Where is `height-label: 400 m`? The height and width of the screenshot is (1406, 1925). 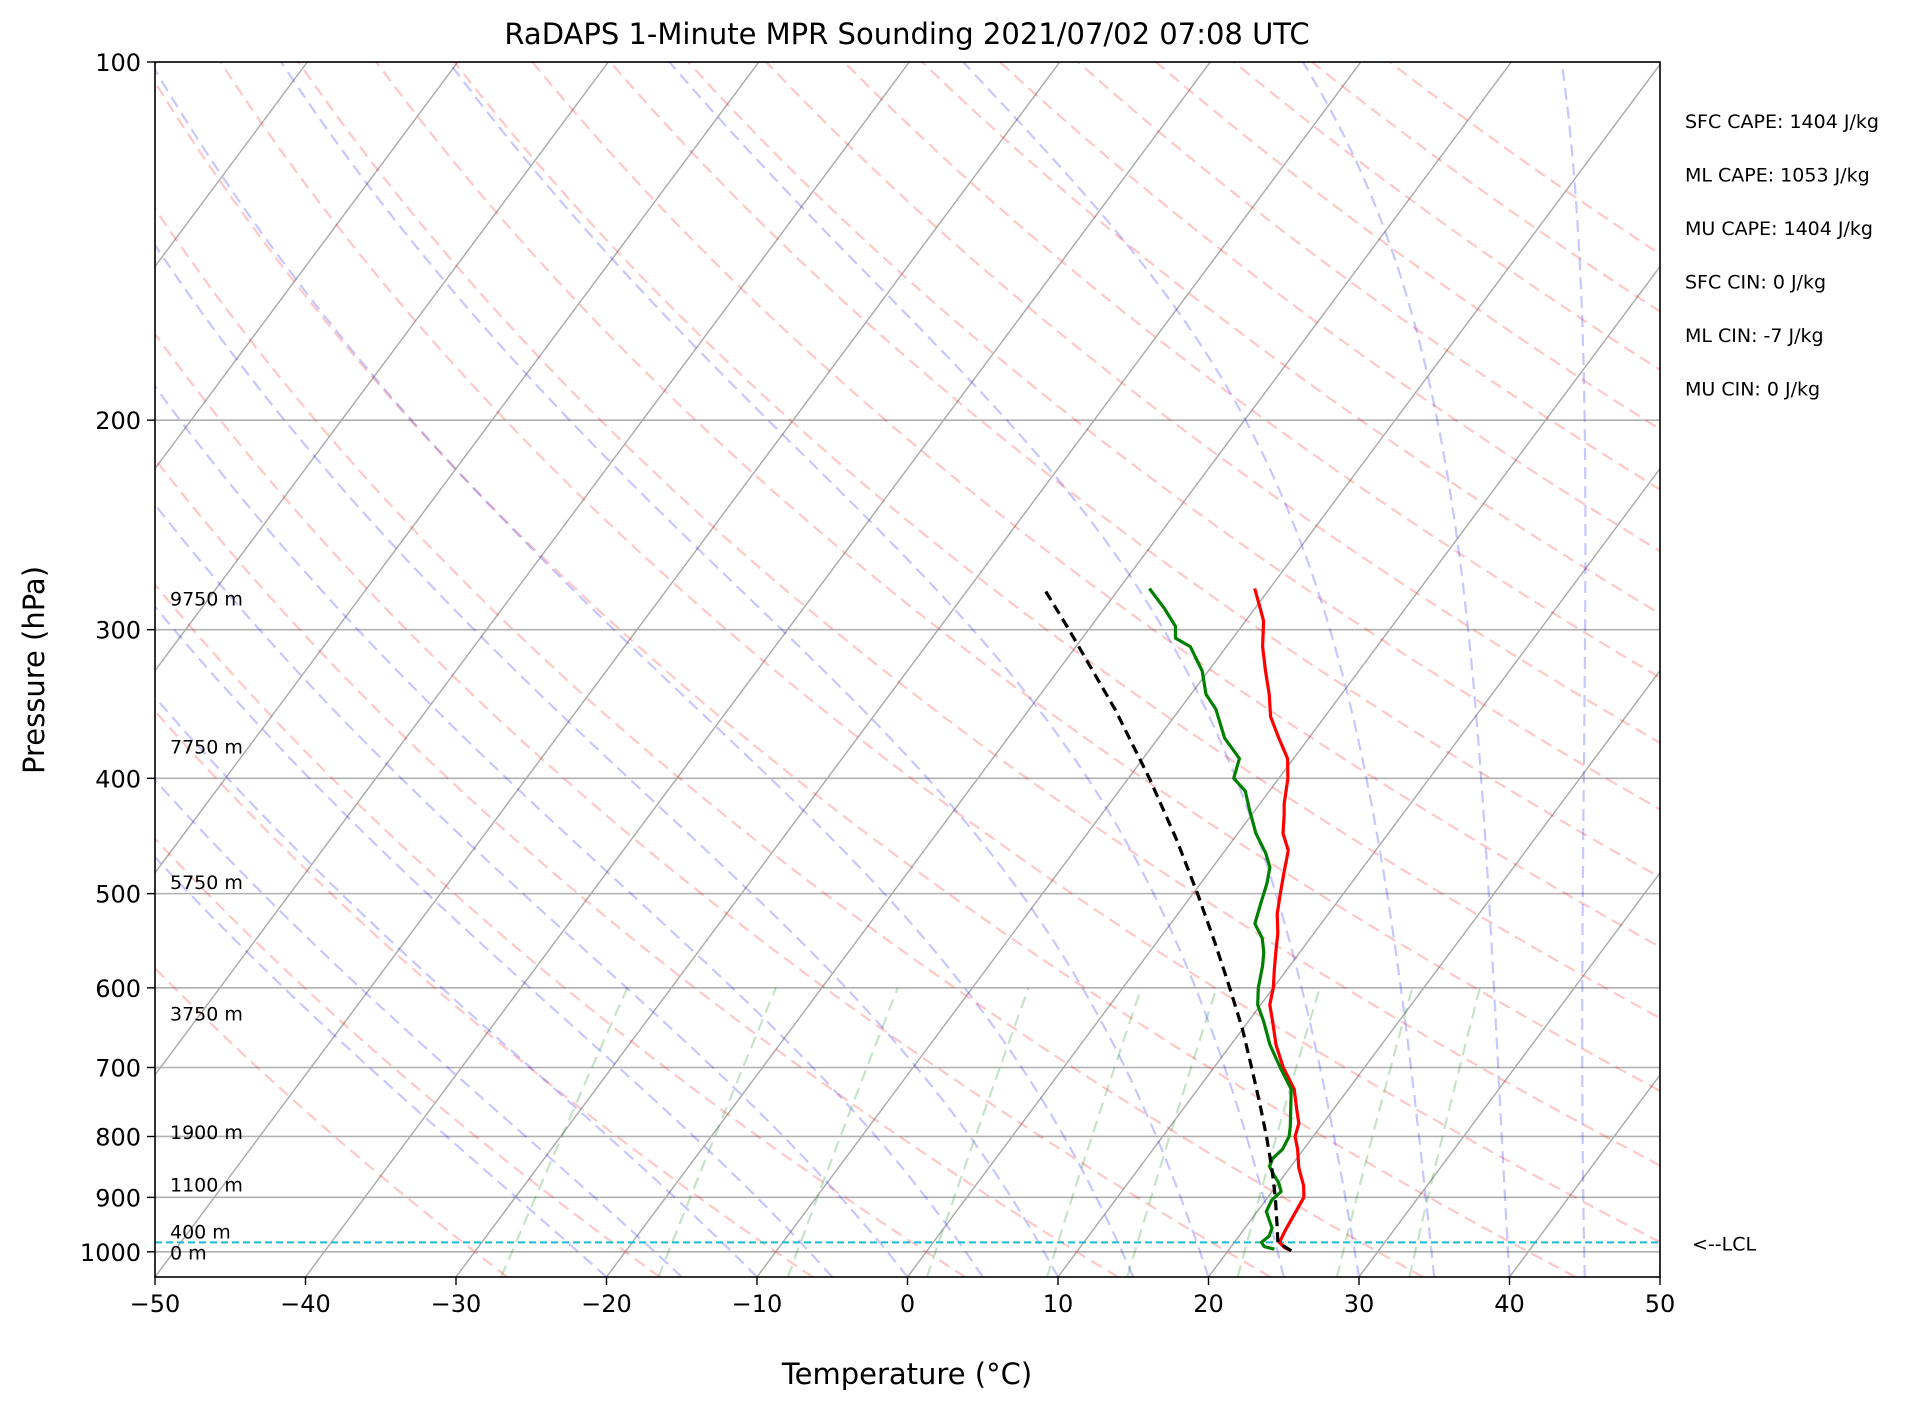
height-label: 400 m is located at coordinates (200, 1232).